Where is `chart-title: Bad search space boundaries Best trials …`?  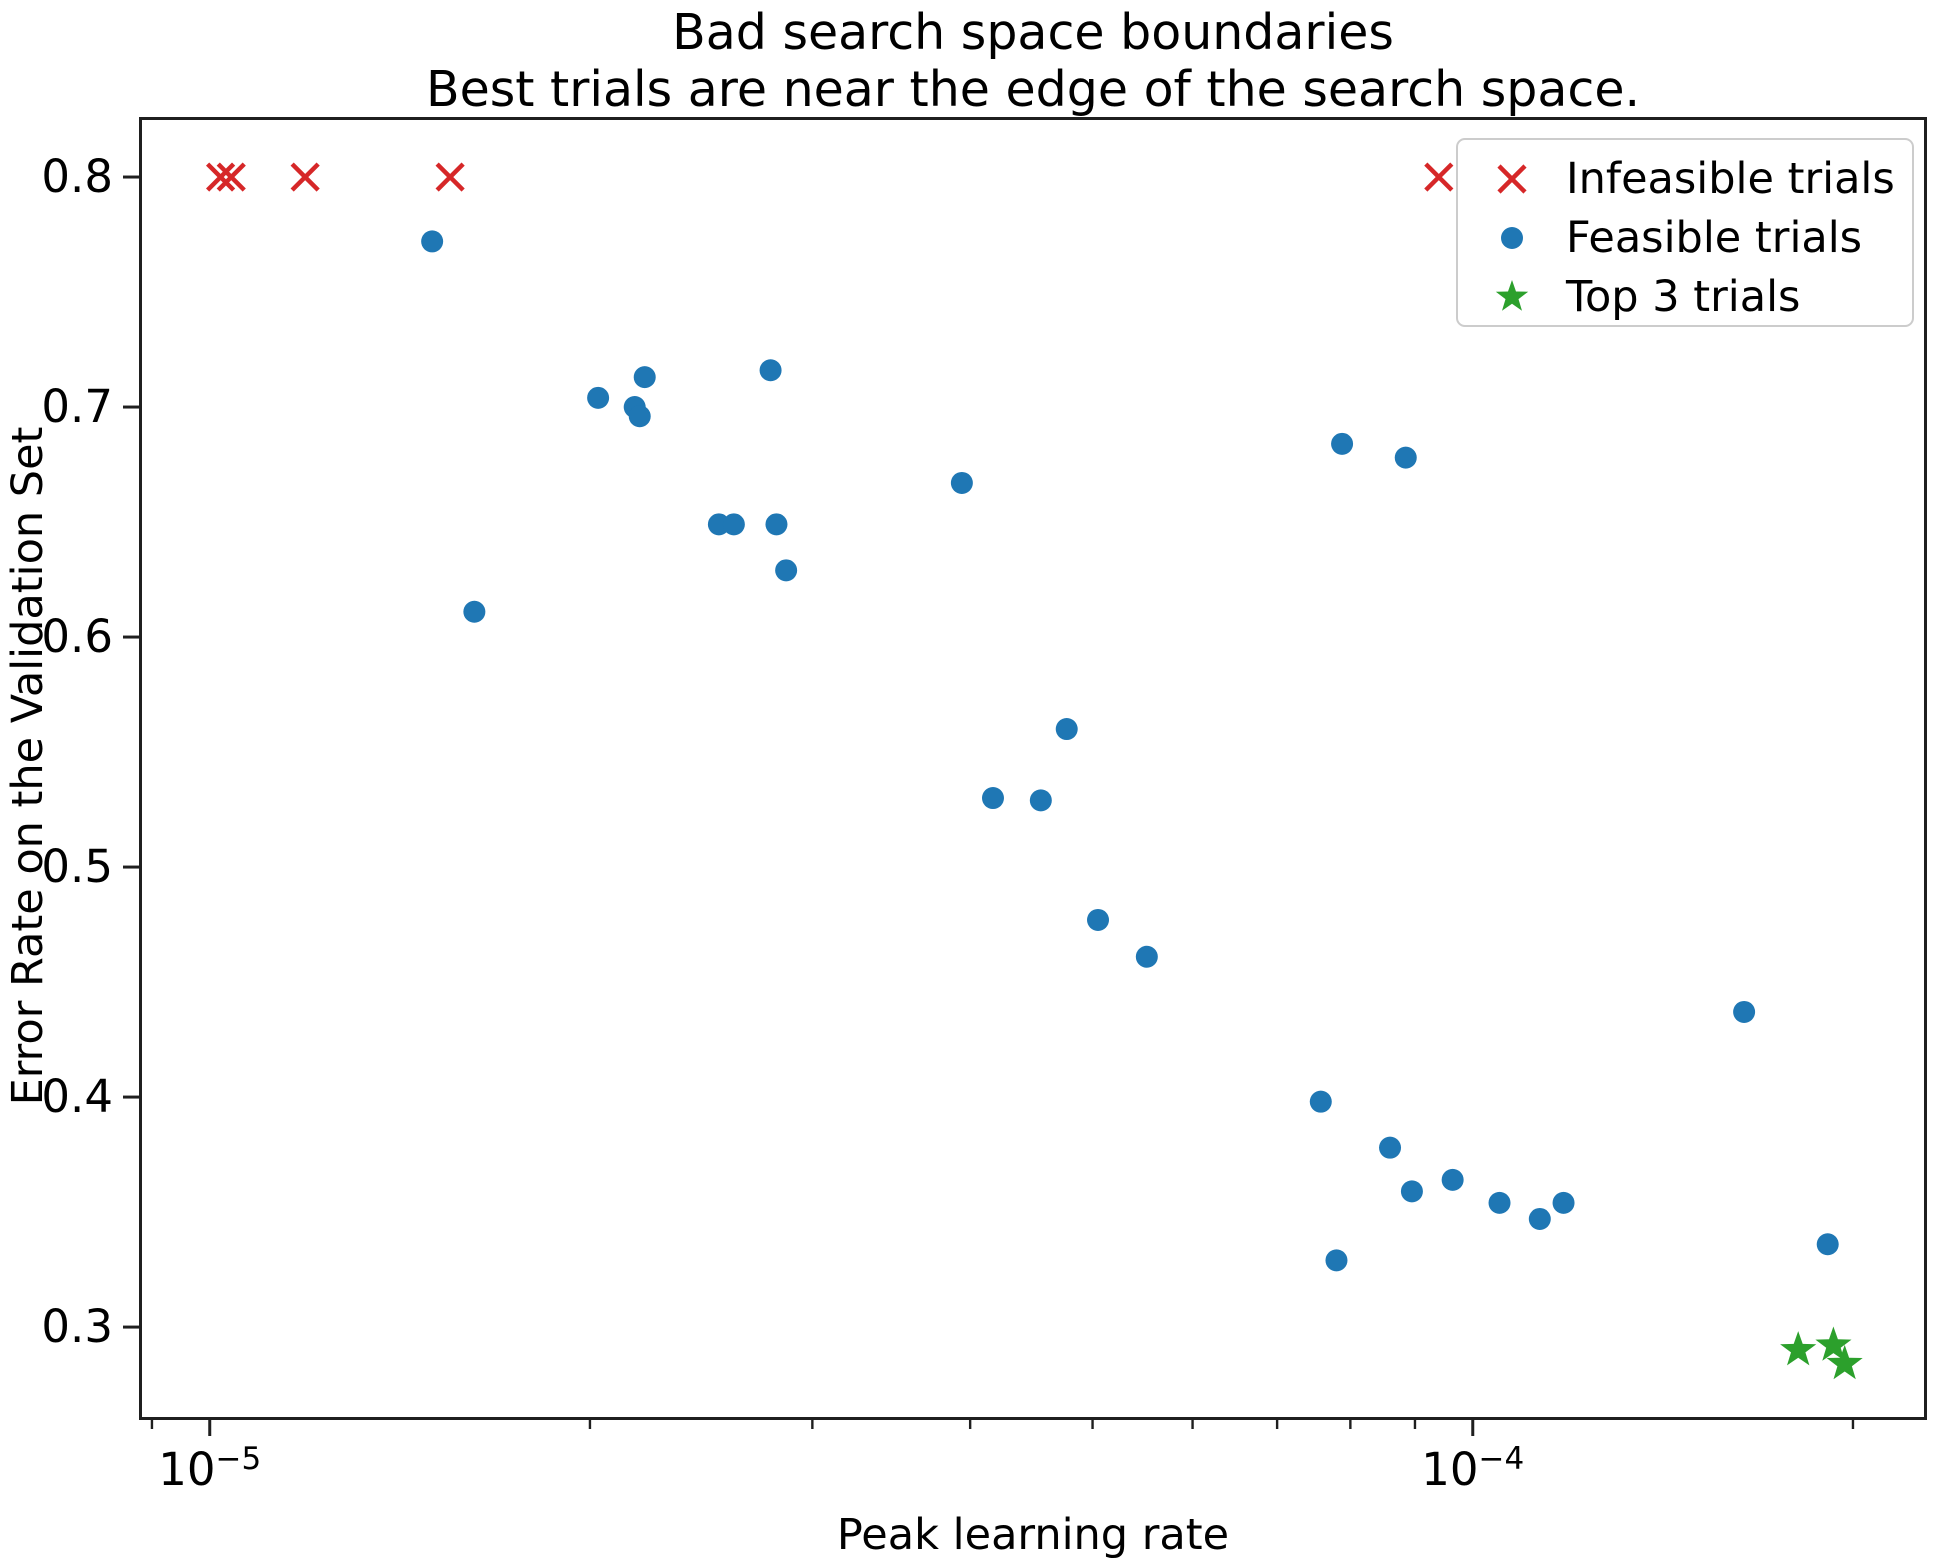
chart-title: Bad search space boundaries Best trials … is located at coordinates (1033, 61).